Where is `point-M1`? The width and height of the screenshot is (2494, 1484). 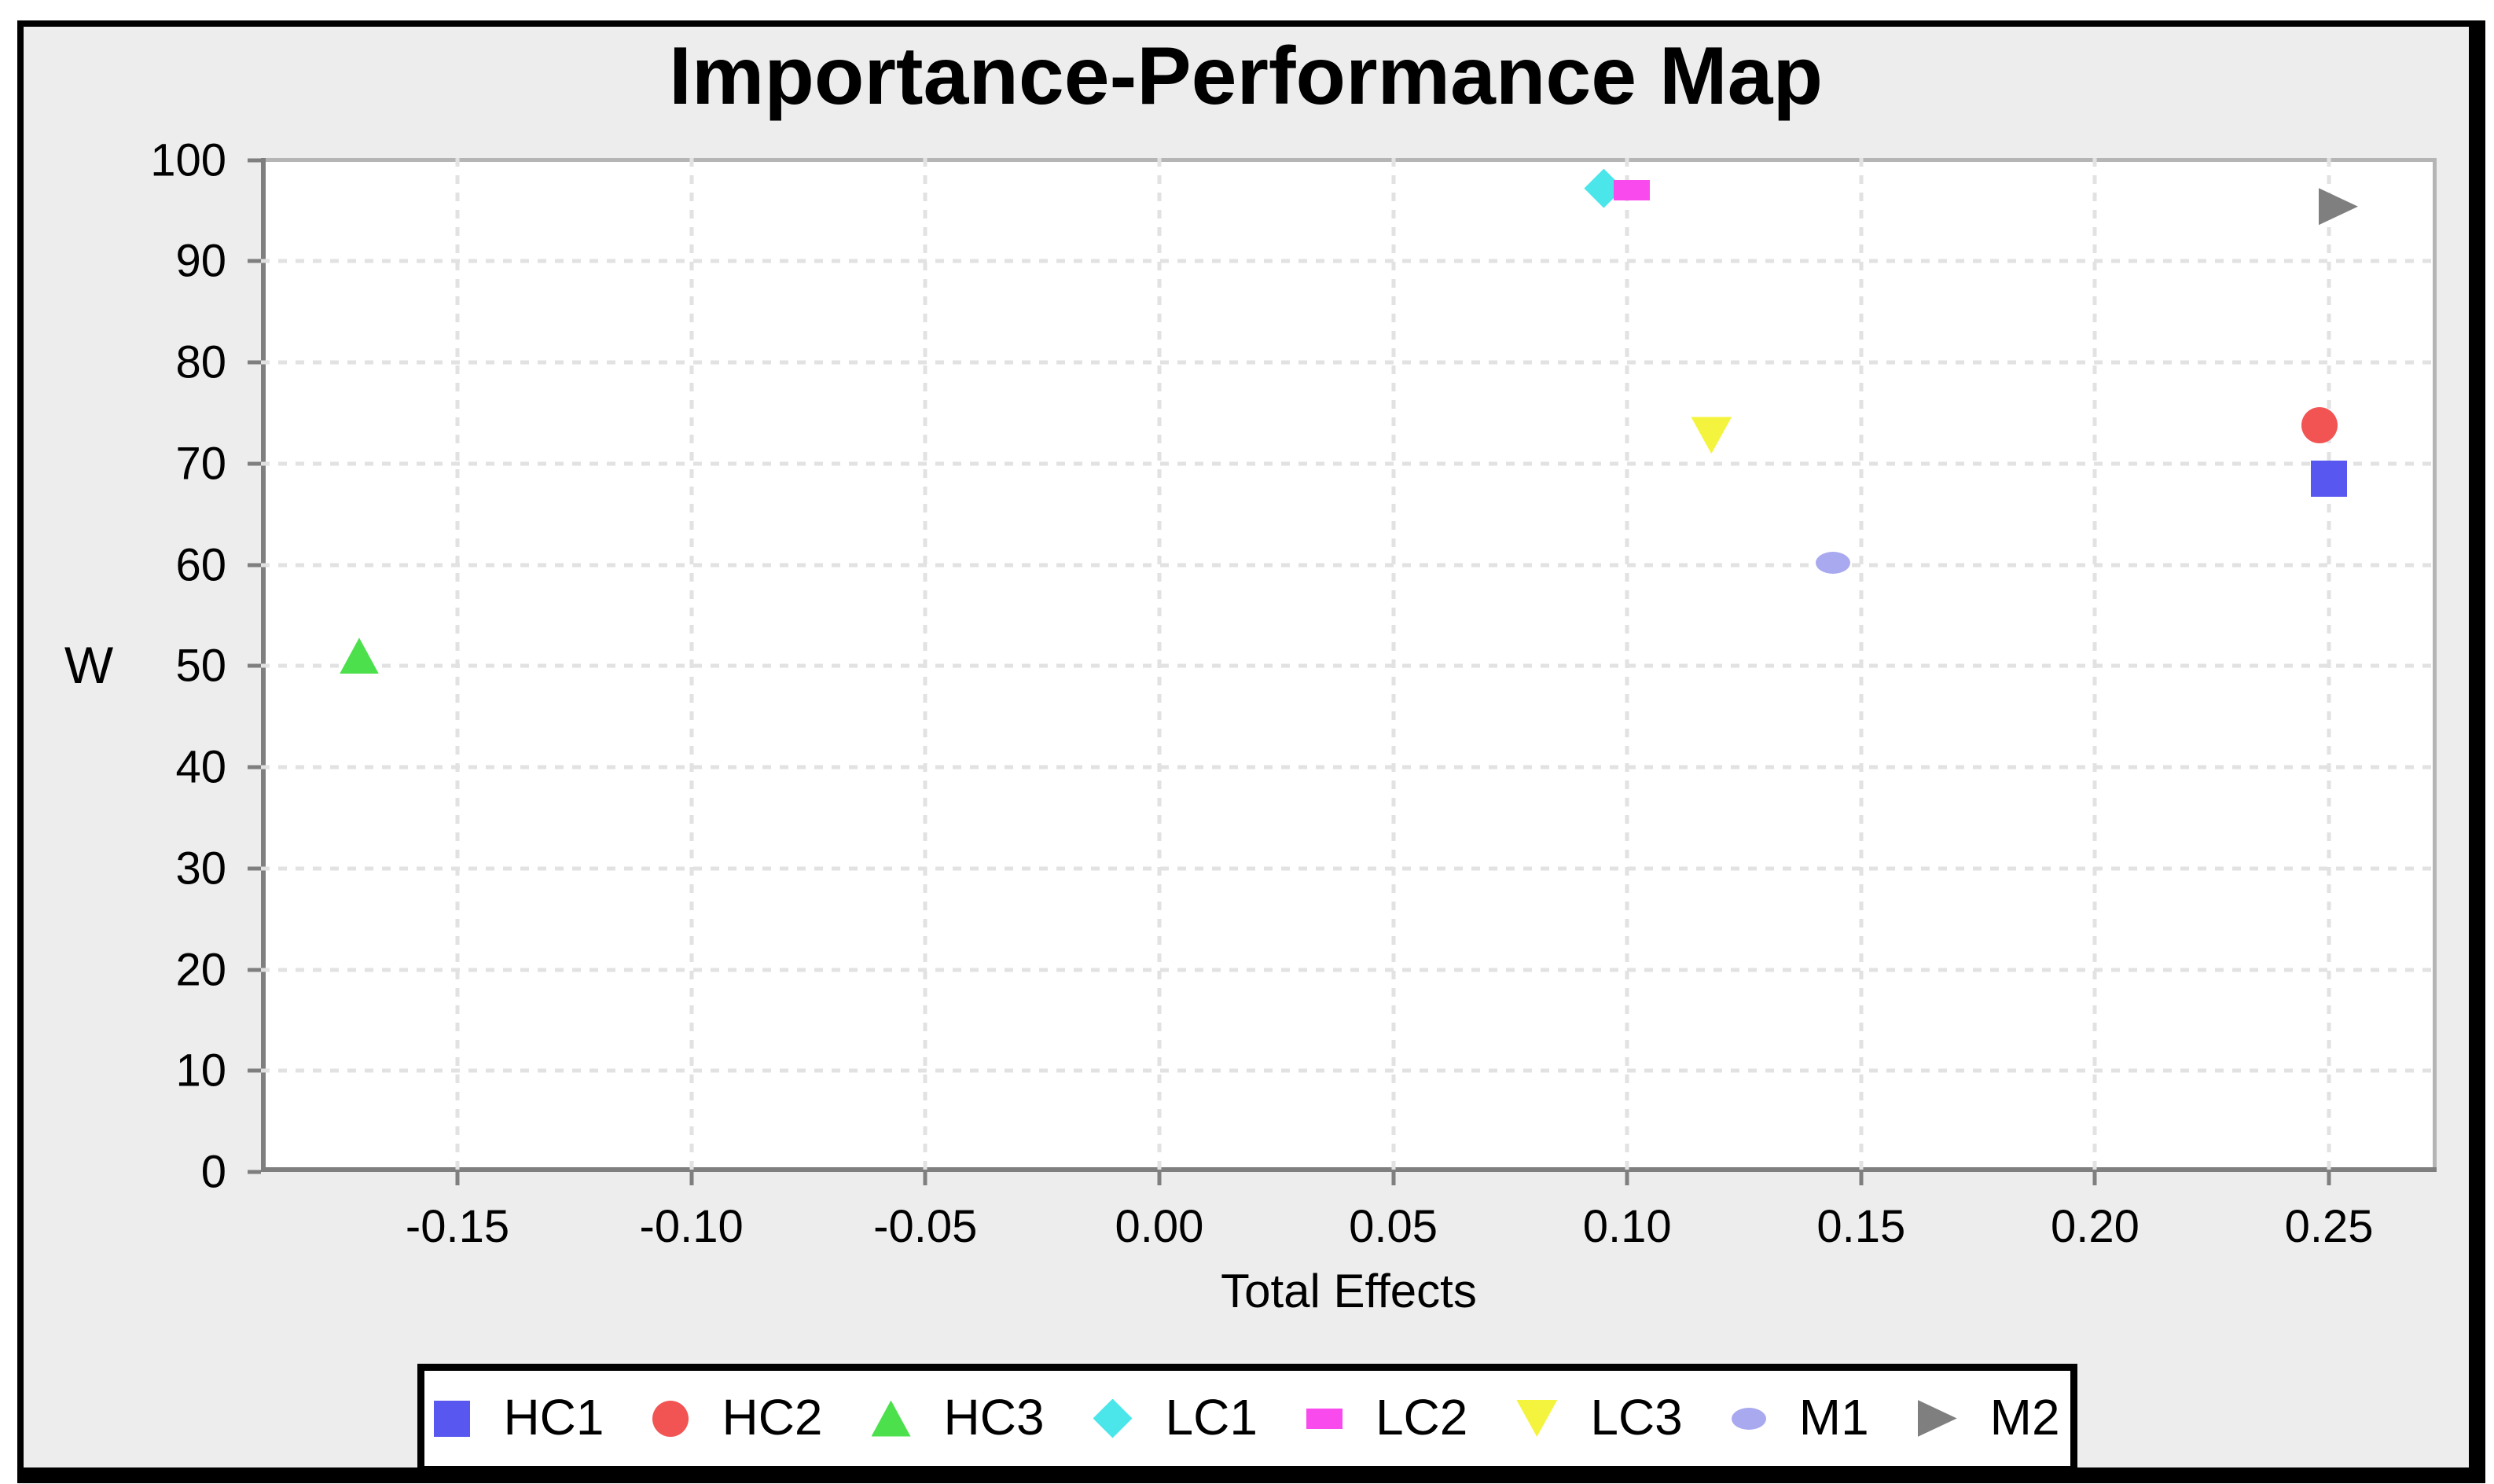
point-M1 is located at coordinates (1834, 562).